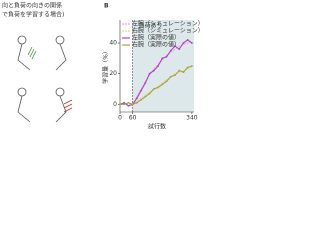 The height and width of the screenshot is (240, 320). I want to click on x-tick-label: 0, so click(120, 118).